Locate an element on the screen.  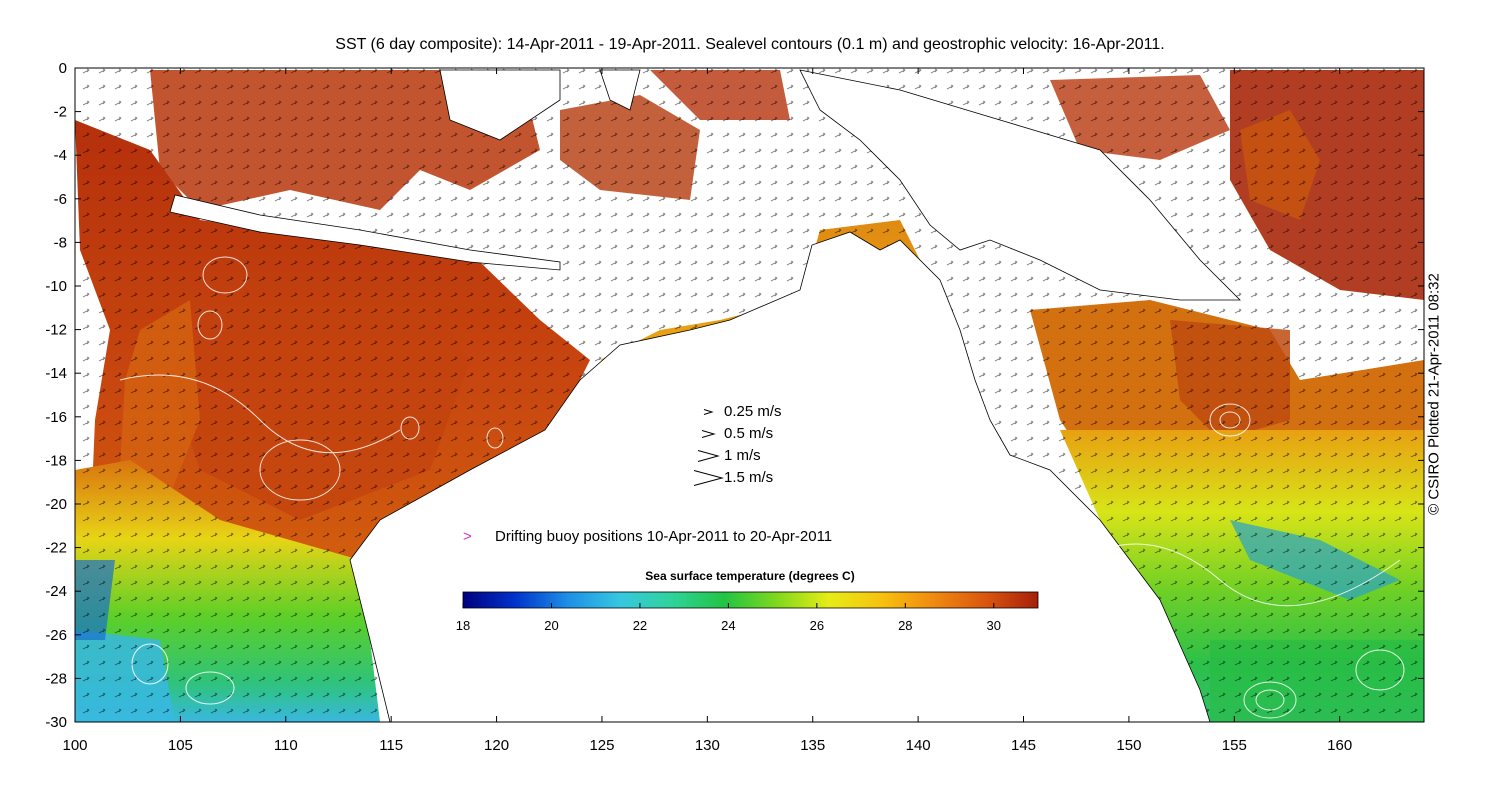
velocity-scale-label: 1 m/s is located at coordinates (742, 455).